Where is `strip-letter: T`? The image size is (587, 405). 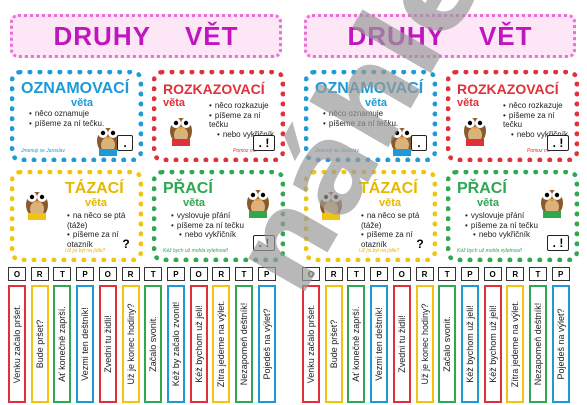
strip-letter: T is located at coordinates (153, 274).